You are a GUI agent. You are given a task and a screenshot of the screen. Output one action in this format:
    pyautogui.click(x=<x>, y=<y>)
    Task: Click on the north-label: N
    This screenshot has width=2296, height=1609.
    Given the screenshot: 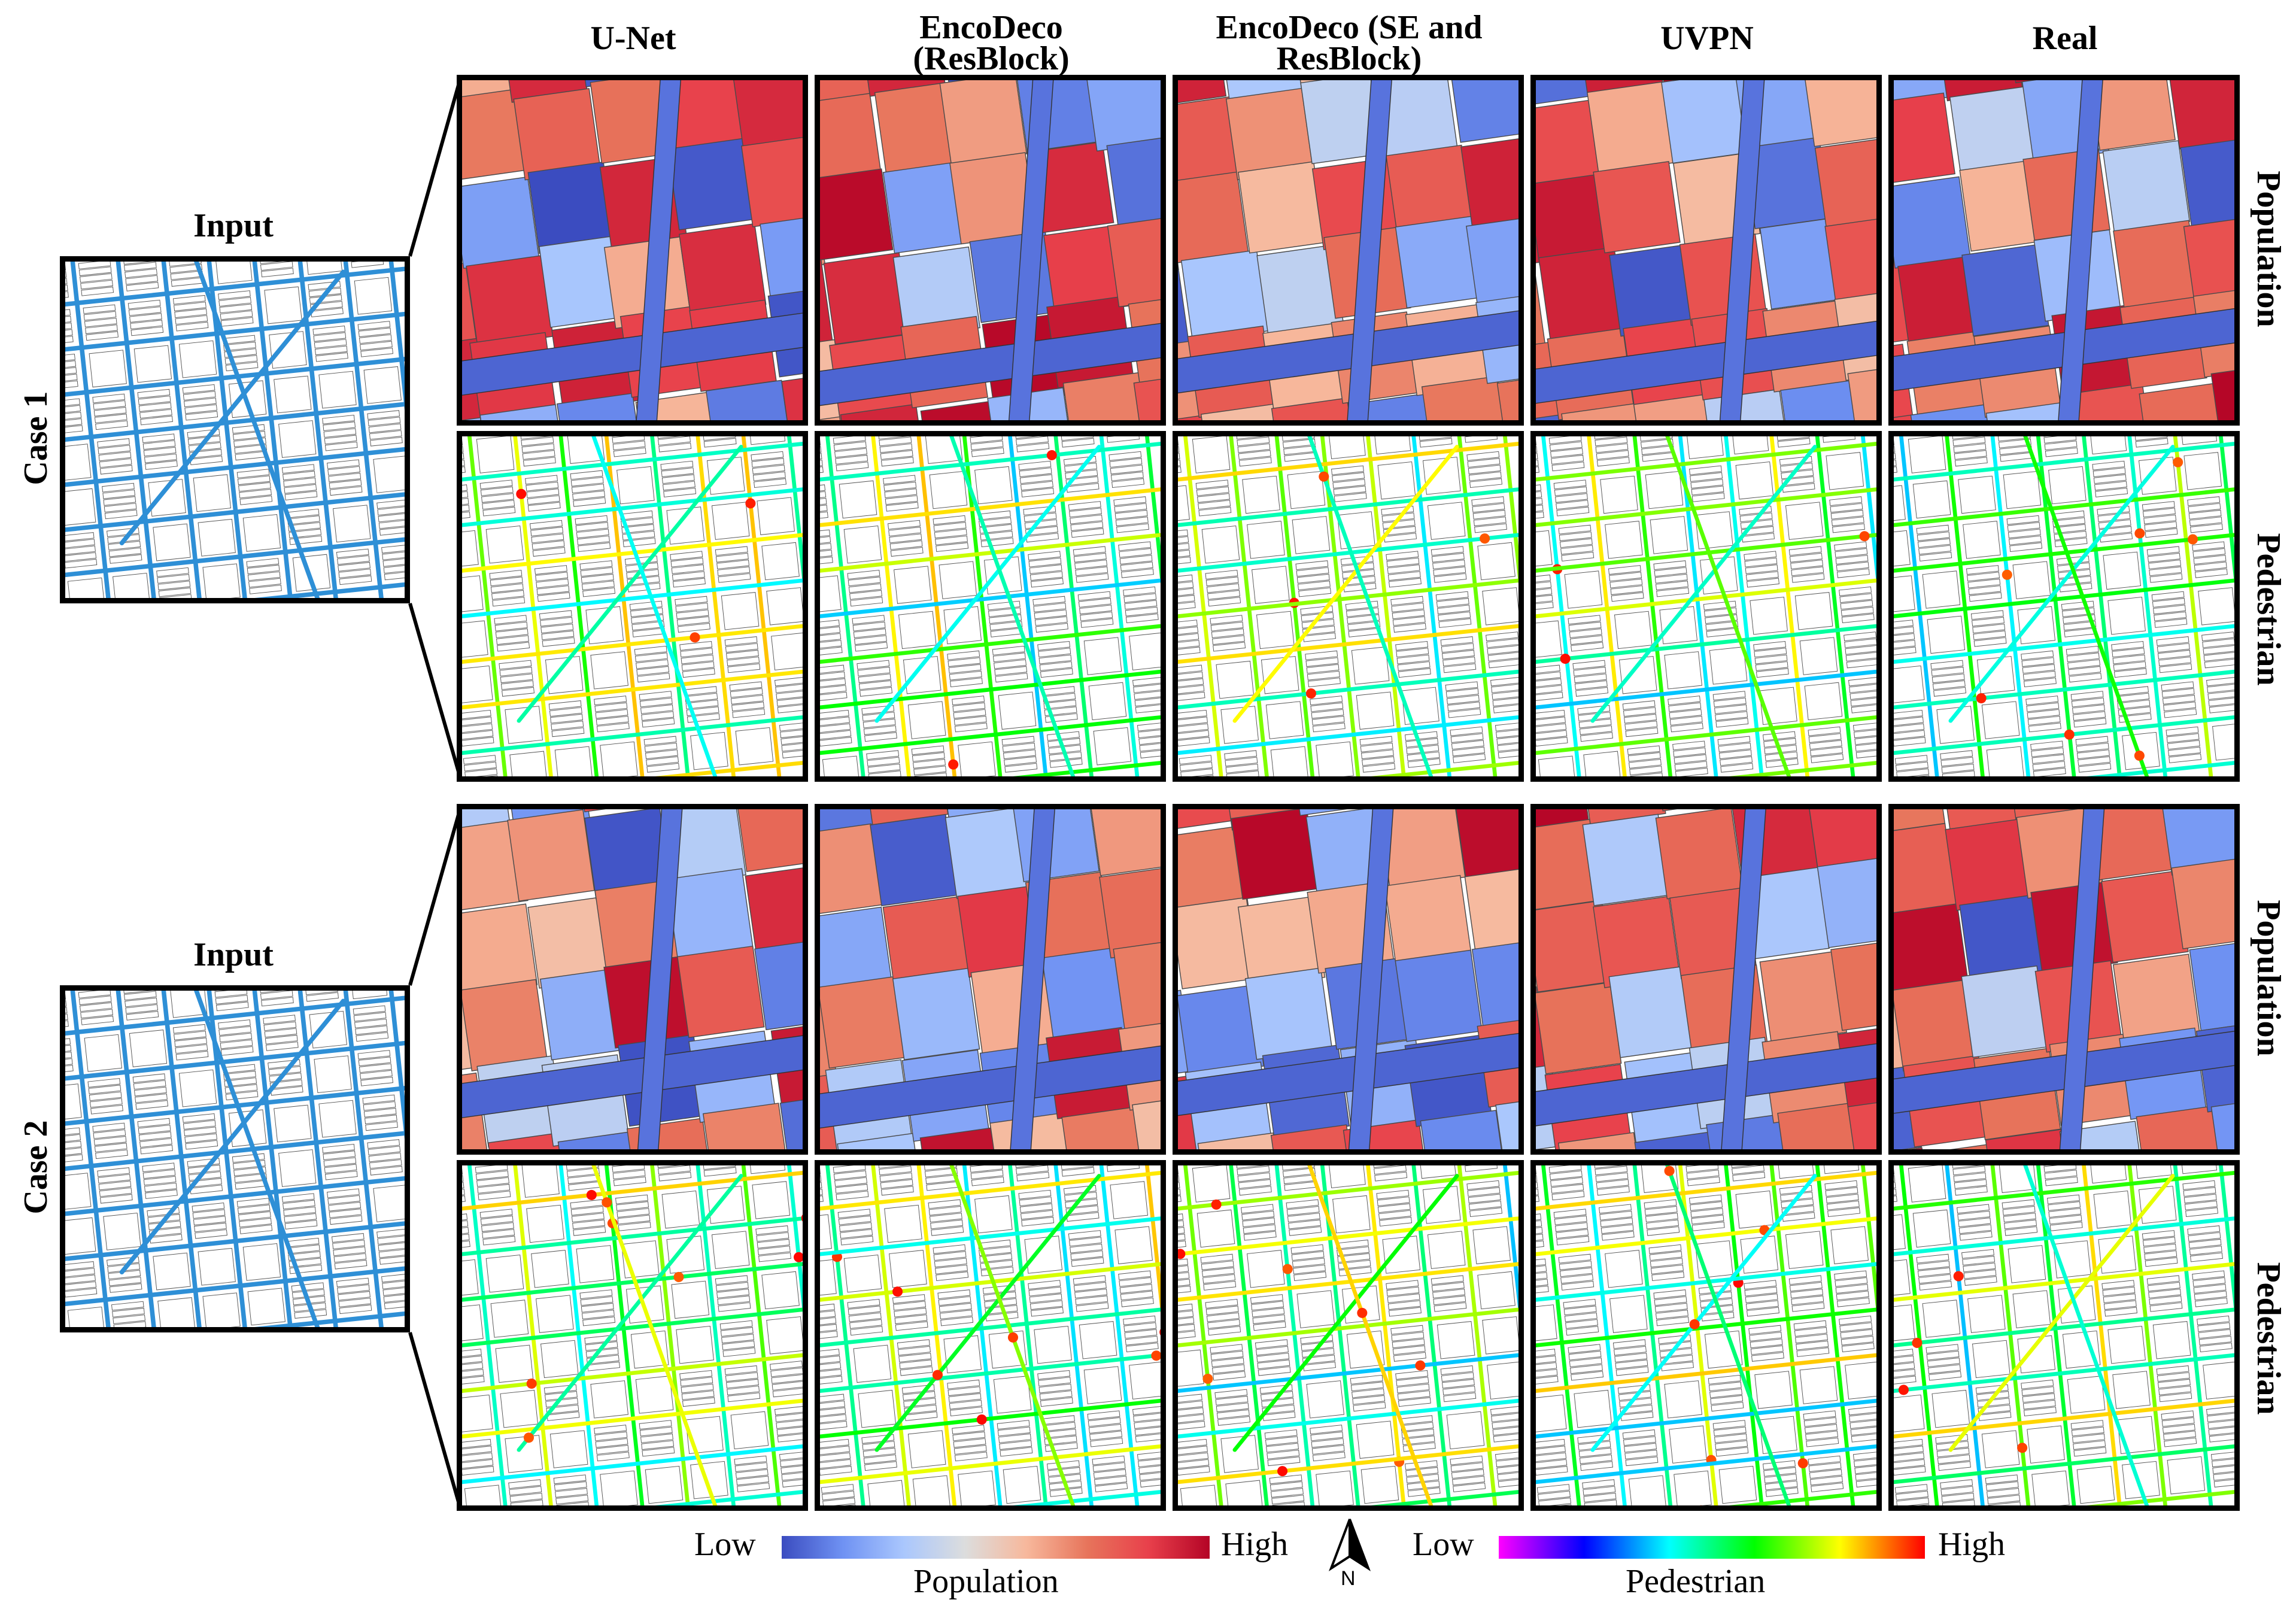 What is the action you would take?
    pyautogui.click(x=1348, y=1579)
    